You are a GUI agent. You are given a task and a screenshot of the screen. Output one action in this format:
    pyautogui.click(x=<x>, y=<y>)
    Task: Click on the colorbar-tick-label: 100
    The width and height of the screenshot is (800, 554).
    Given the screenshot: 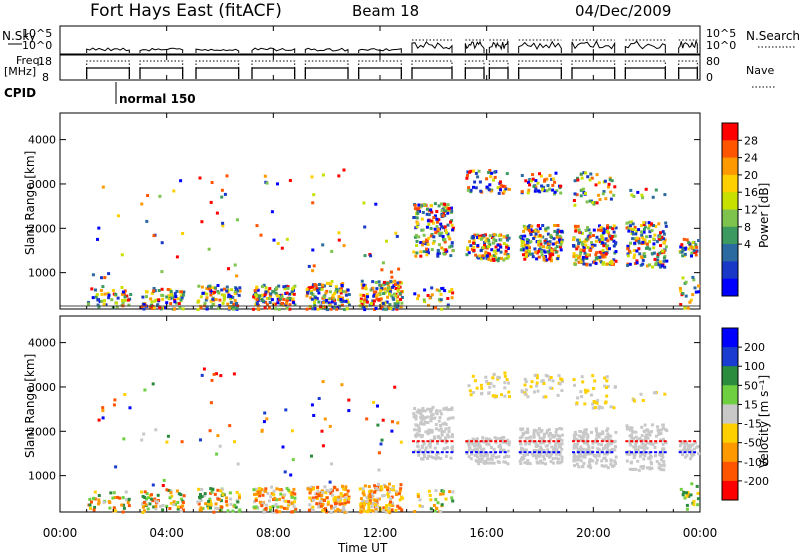 What is the action you would take?
    pyautogui.click(x=754, y=366)
    